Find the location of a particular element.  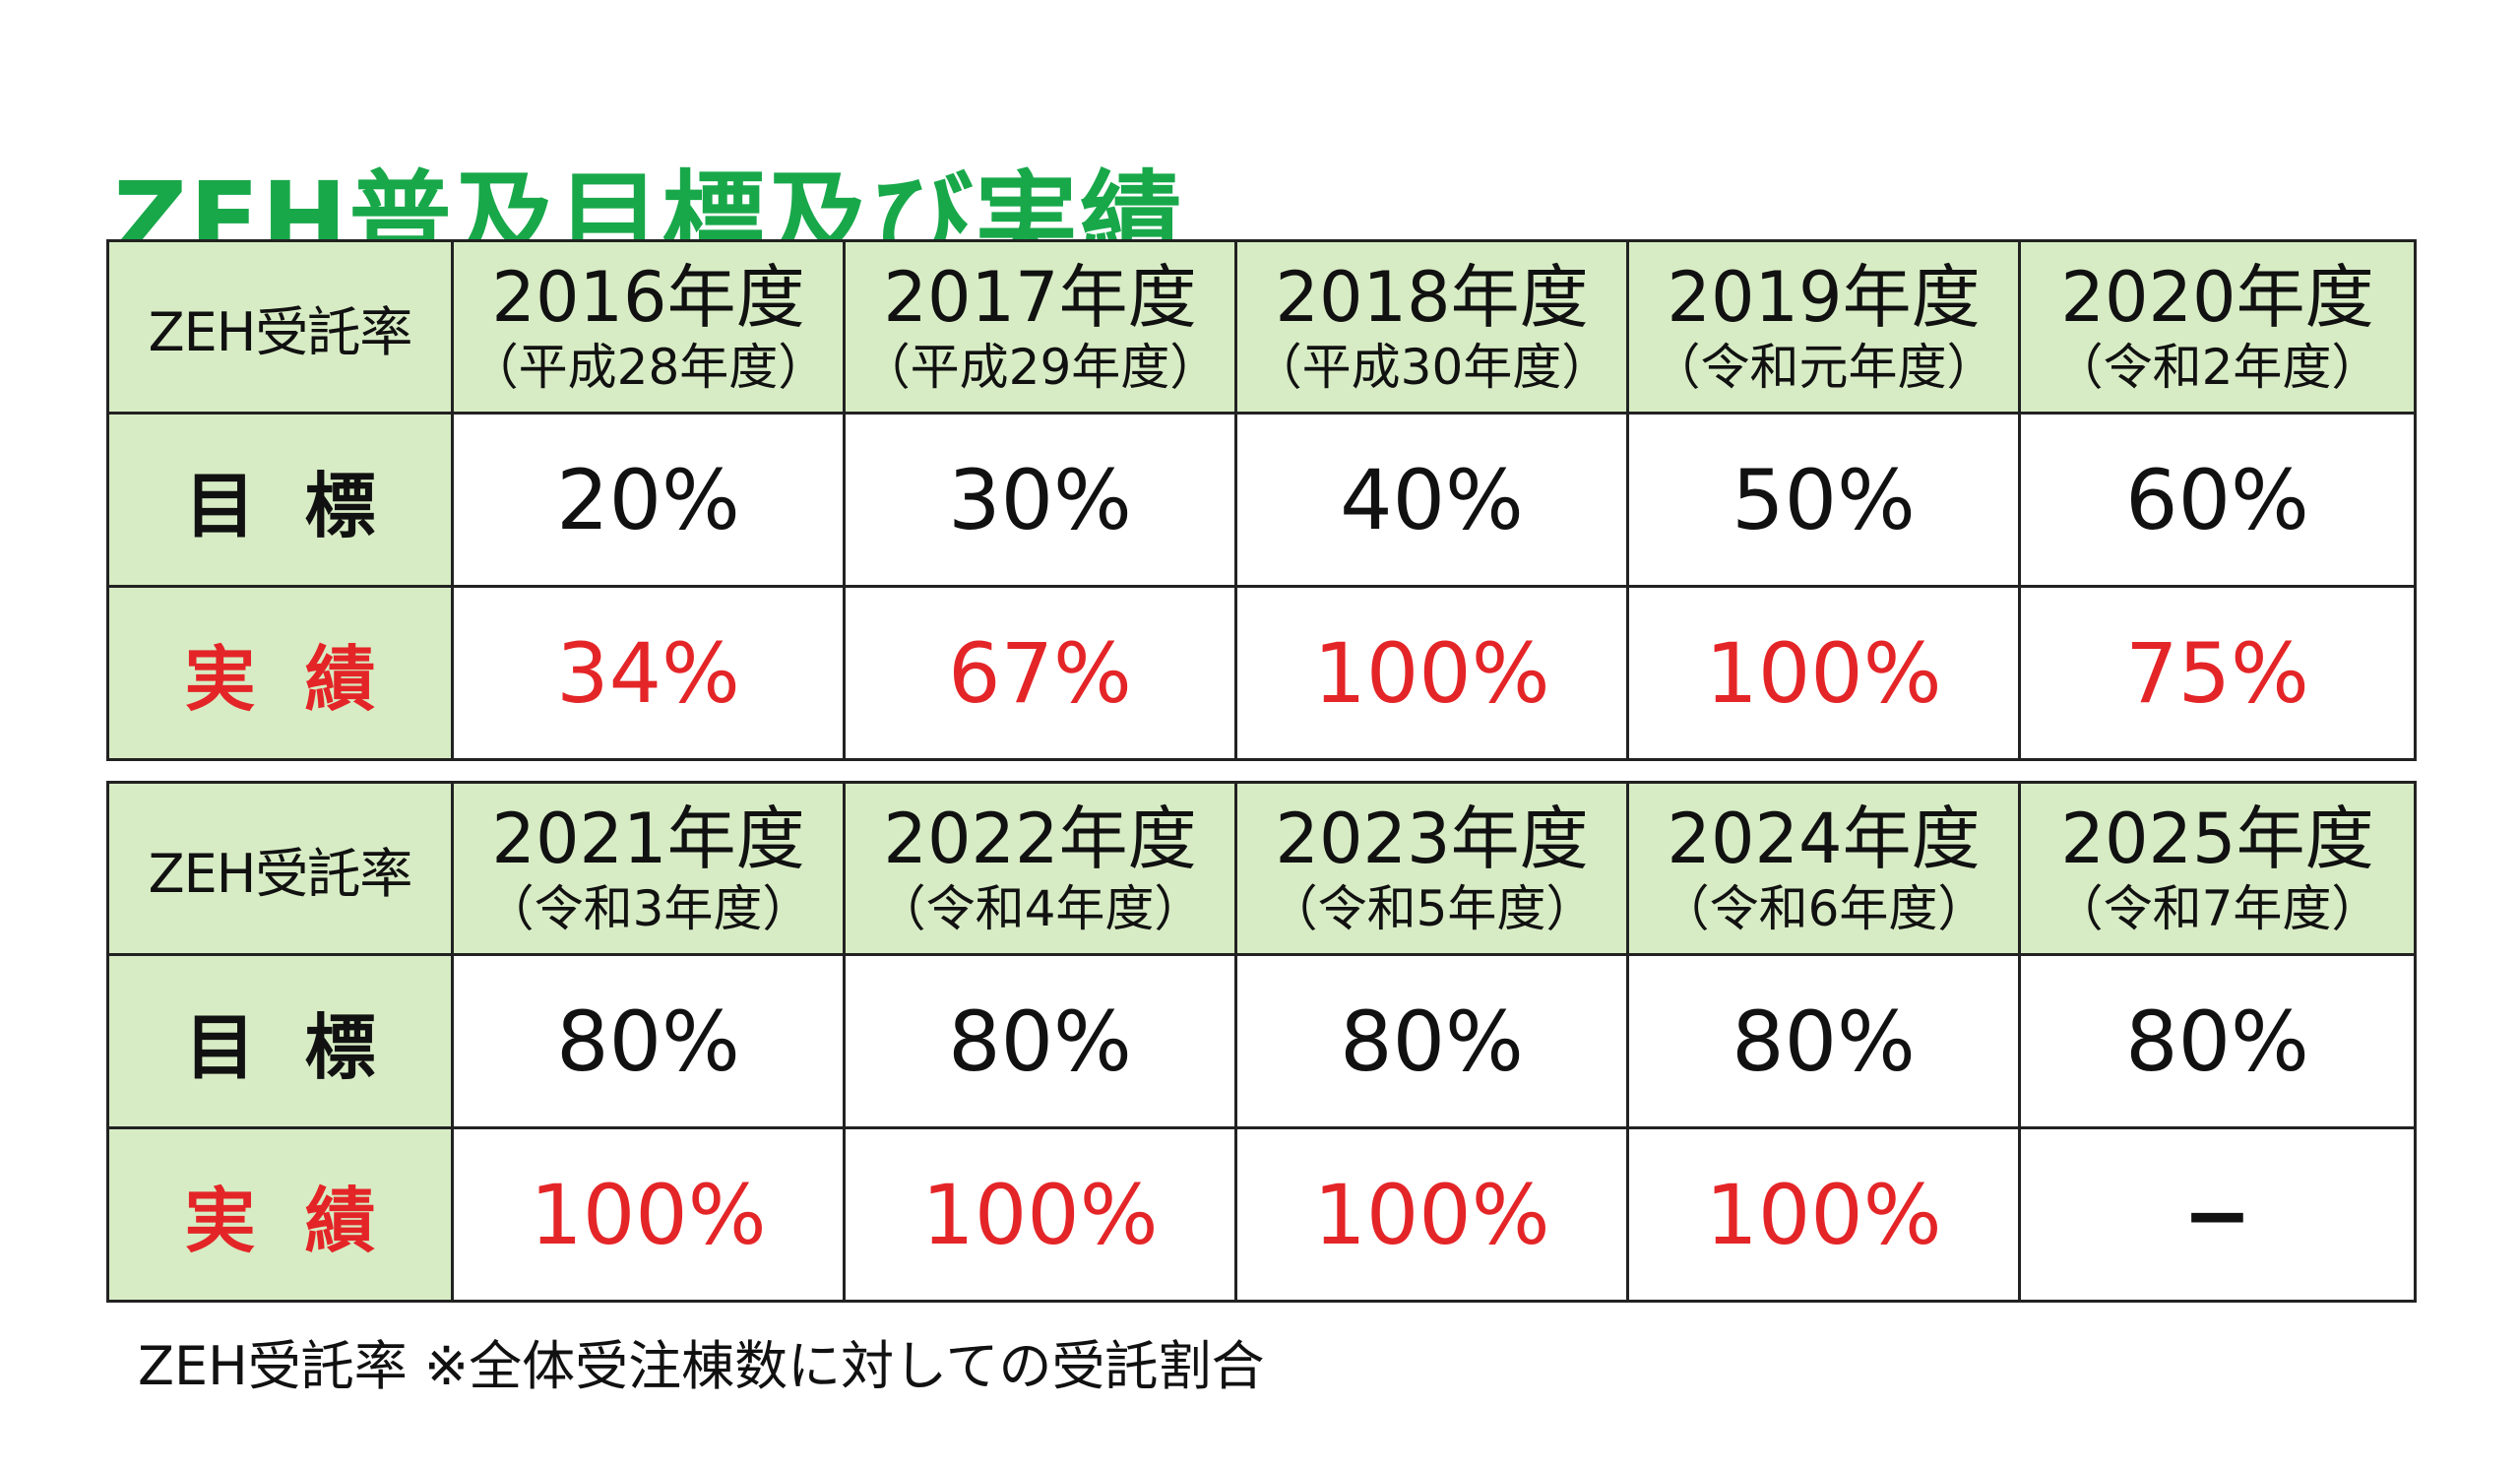

target-cell: 20% is located at coordinates (648, 500).